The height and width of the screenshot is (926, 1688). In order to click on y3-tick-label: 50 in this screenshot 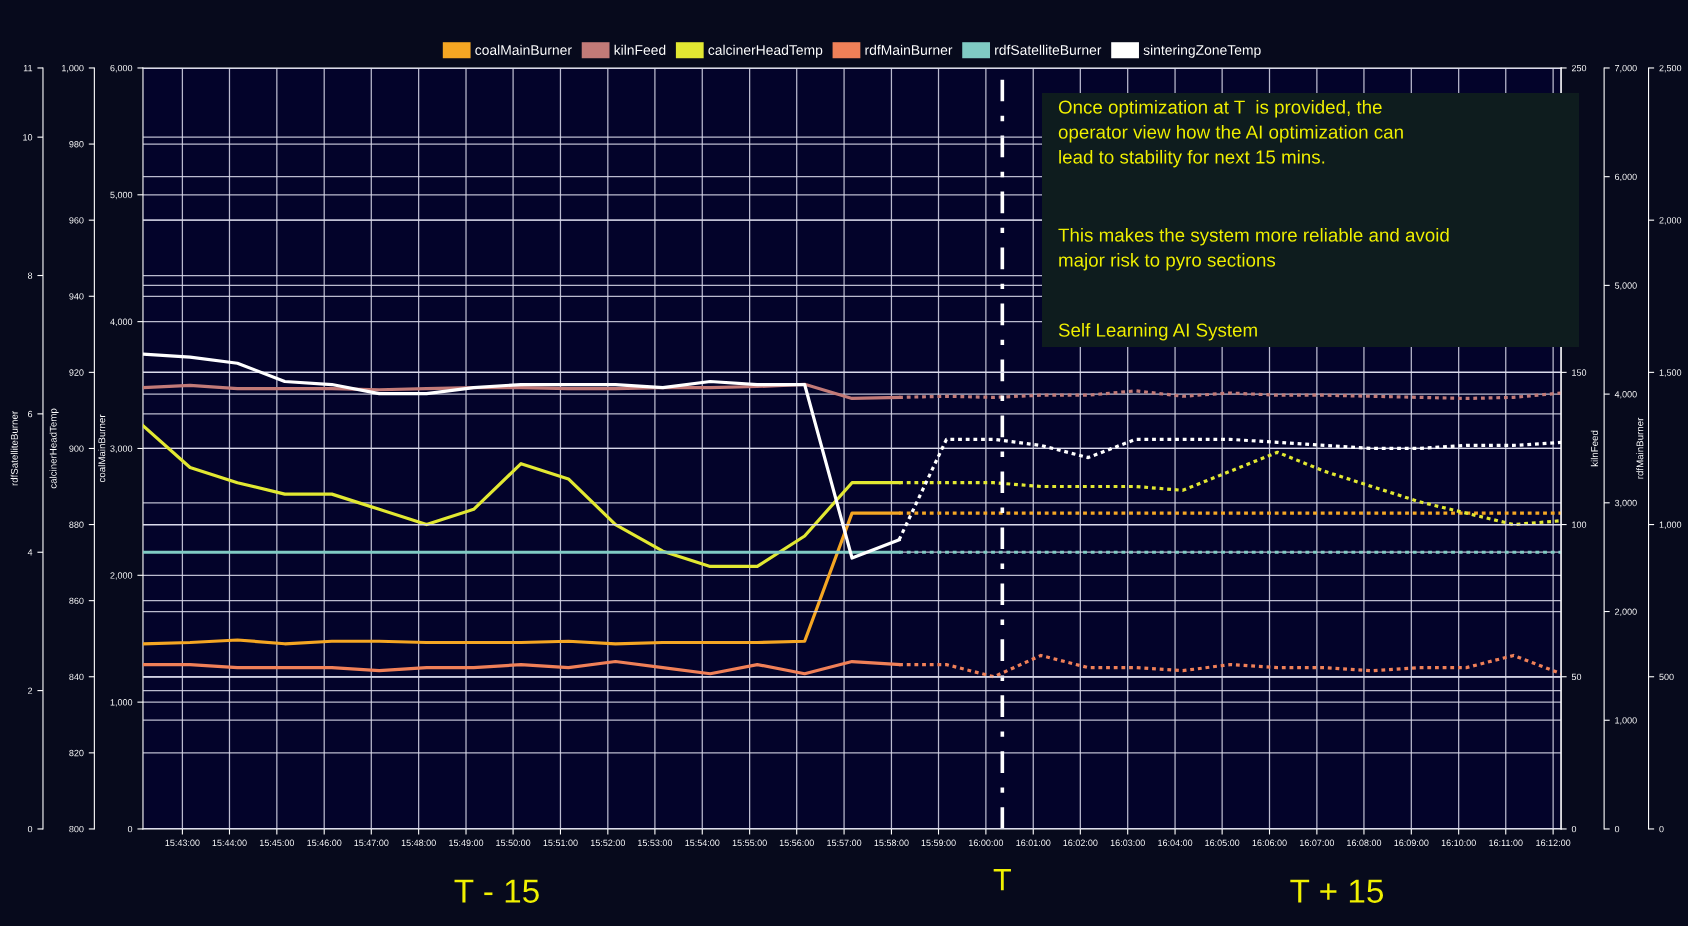, I will do `click(1576, 677)`.